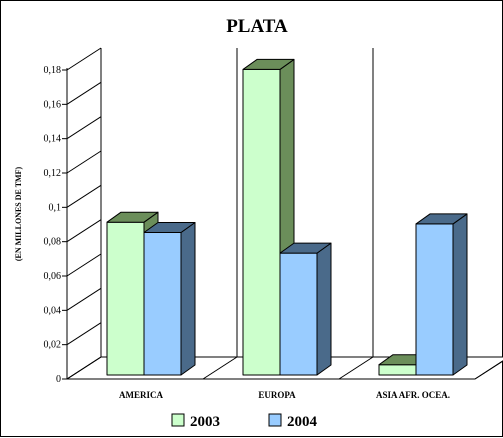 This screenshot has height=438, width=503. I want to click on legend-label-2003: 2003, so click(205, 422).